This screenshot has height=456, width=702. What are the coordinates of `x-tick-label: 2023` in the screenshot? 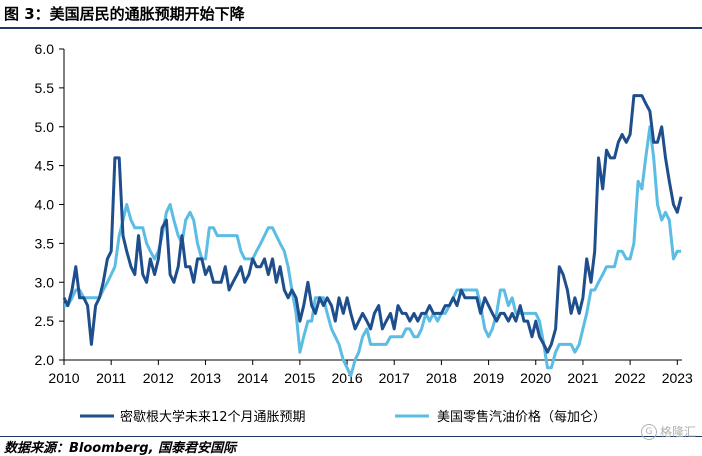 It's located at (677, 378).